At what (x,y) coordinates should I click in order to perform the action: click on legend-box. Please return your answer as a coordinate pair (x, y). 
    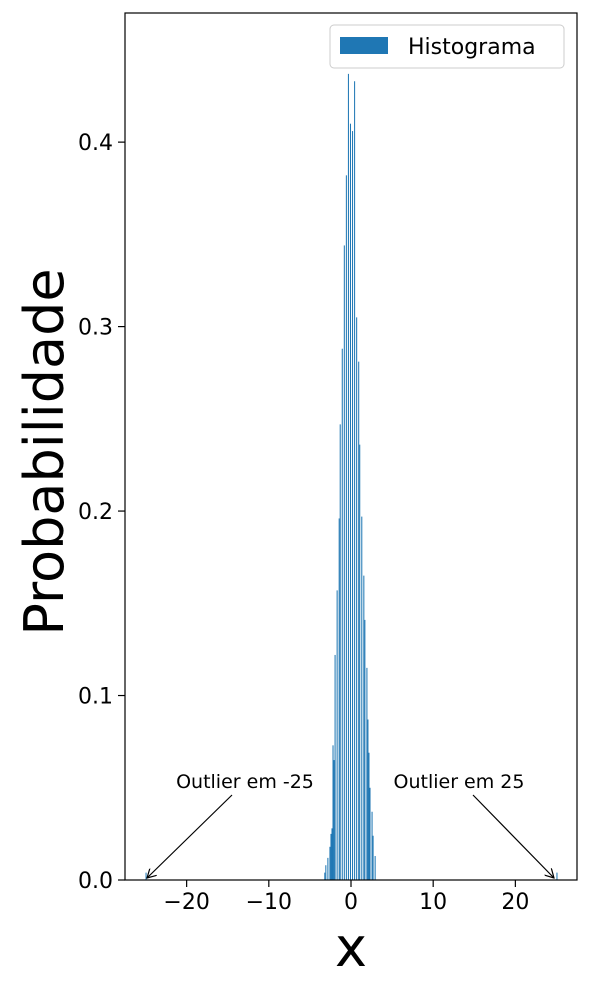
    Looking at the image, I should click on (447, 46).